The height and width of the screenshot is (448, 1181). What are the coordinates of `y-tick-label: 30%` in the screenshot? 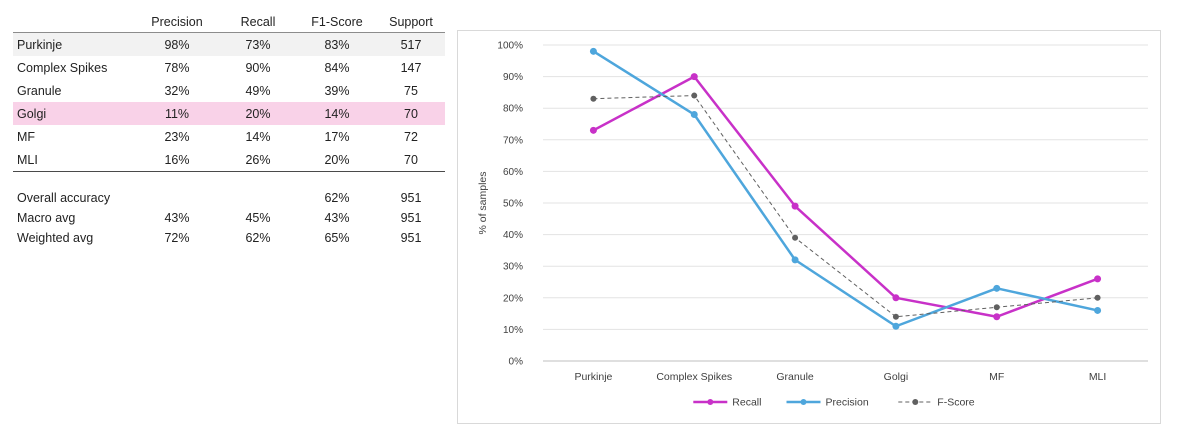 It's located at (513, 267).